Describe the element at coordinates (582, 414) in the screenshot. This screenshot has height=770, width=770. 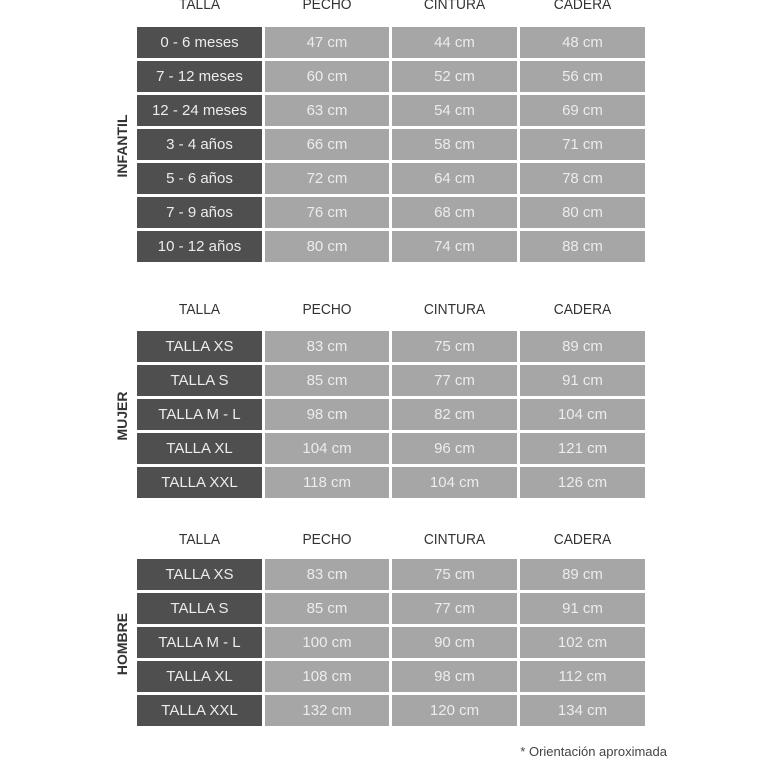
I see `cadera-cell: 104 cm` at that location.